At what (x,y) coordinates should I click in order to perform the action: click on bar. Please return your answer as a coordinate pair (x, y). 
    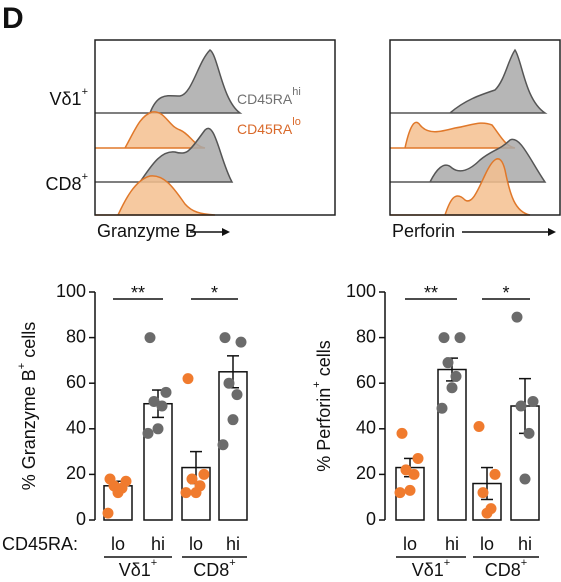
    Looking at the image, I should click on (158, 461).